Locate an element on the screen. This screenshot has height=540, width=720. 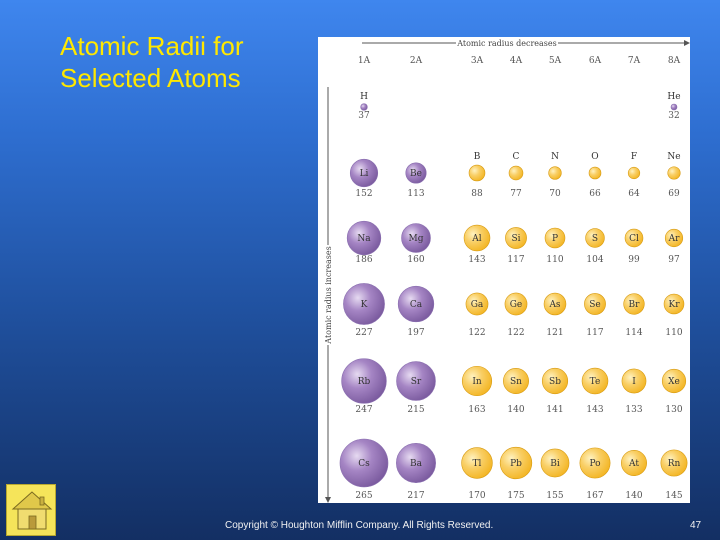
atom-symbol-te: Te is located at coordinates (595, 382).